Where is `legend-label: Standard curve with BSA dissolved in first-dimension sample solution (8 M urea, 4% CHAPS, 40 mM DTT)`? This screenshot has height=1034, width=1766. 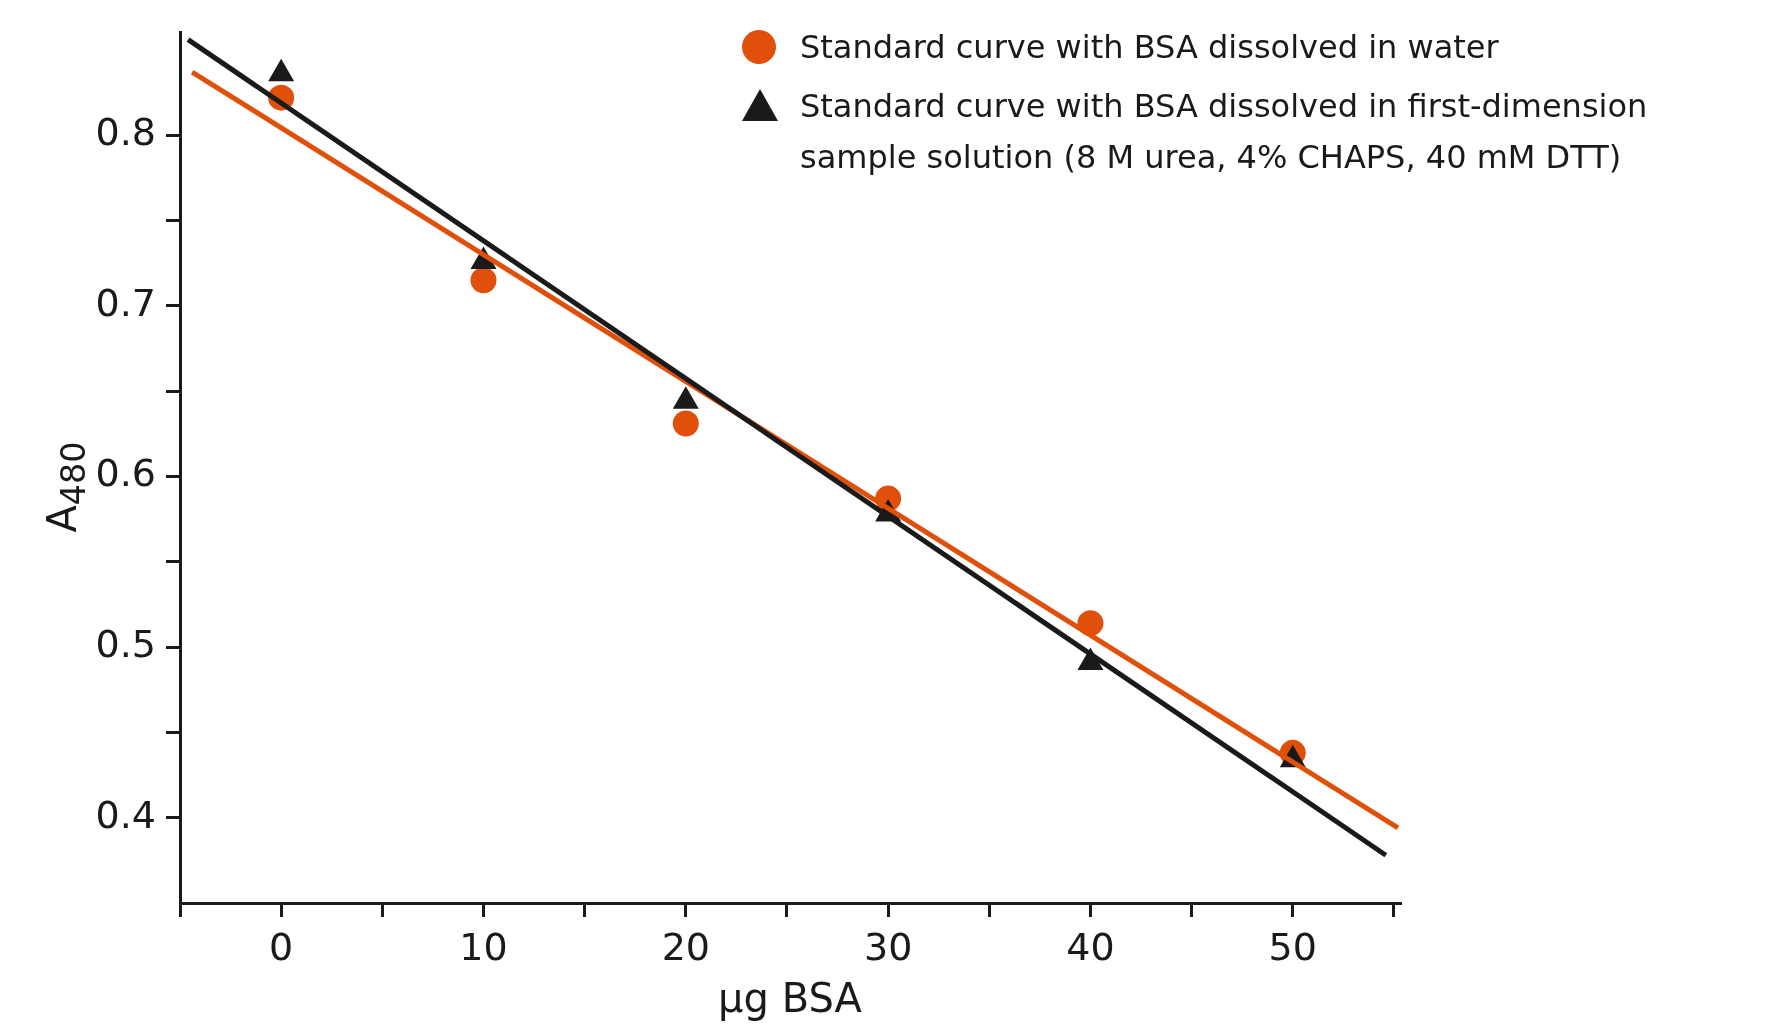
legend-label: Standard curve with BSA dissolved in first-dimension sample solution (8 M urea, 4% CHAPS, 40 mM DTT) is located at coordinates (1224, 132).